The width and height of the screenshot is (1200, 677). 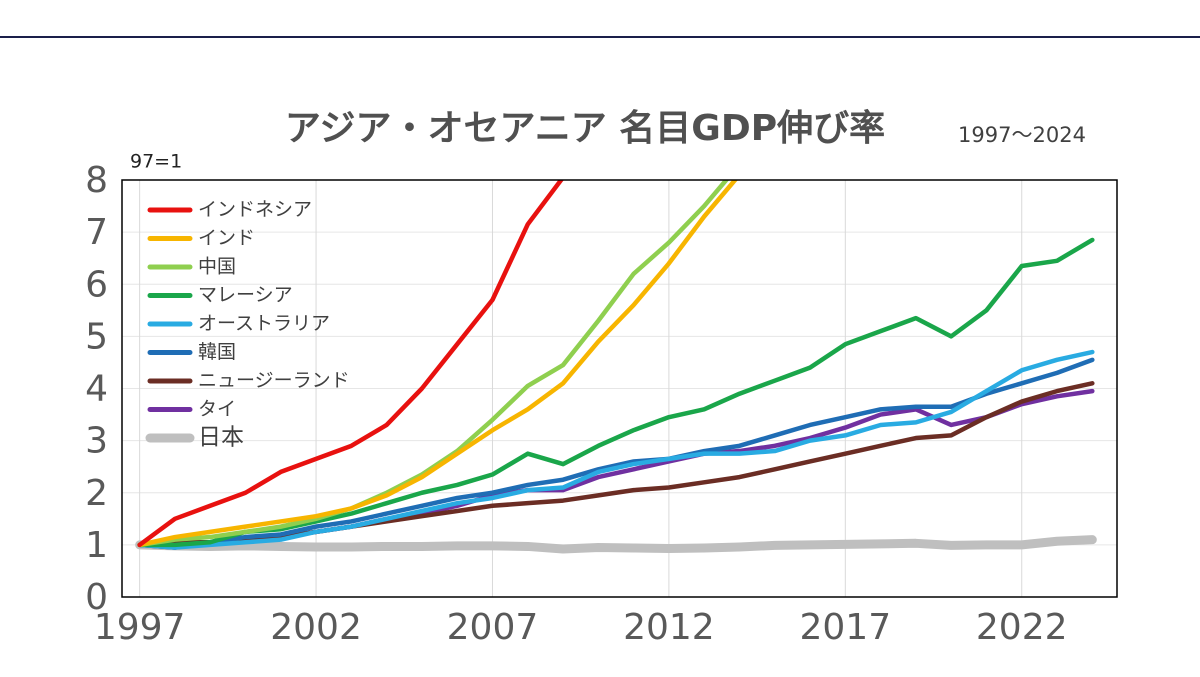 I want to click on y-tick-label: 8, so click(x=96, y=180).